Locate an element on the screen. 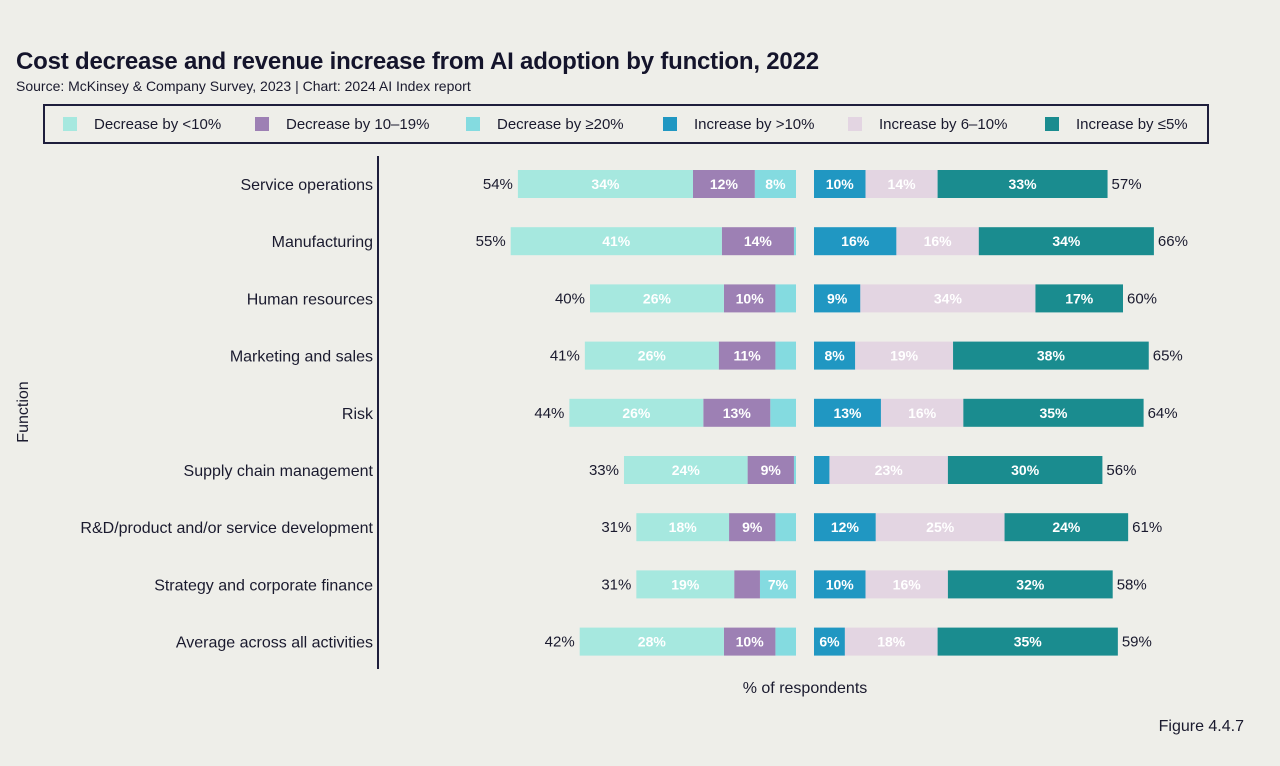 This screenshot has height=766, width=1280. category-label: Risk is located at coordinates (358, 414).